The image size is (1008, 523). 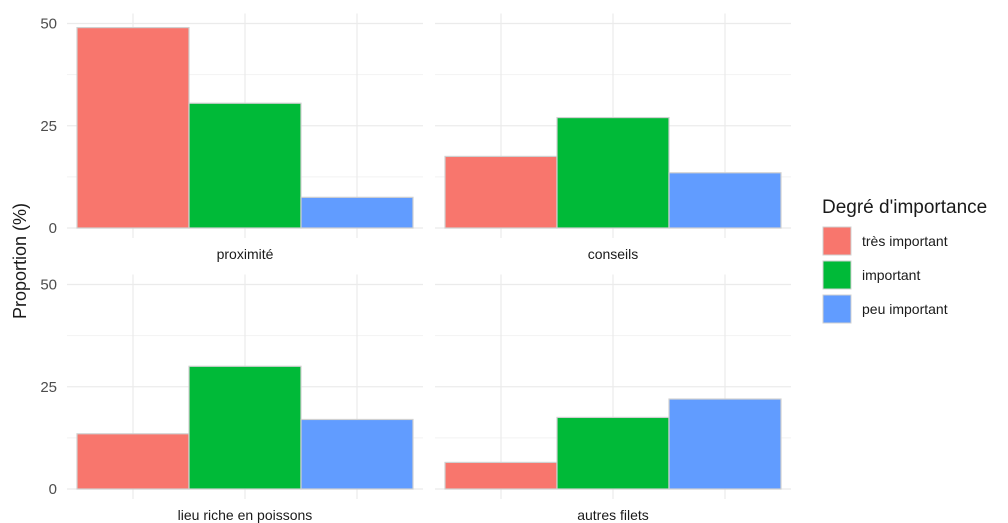 I want to click on legend-label: peu important, so click(x=905, y=309).